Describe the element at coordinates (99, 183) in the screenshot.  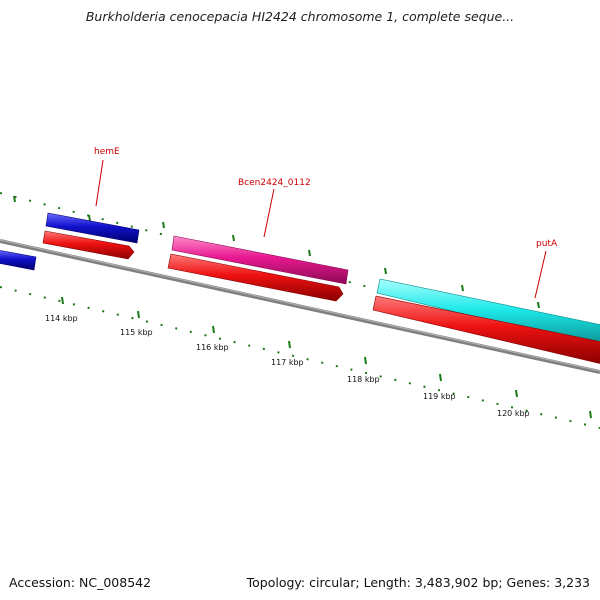
I see `leader-line-hemE` at that location.